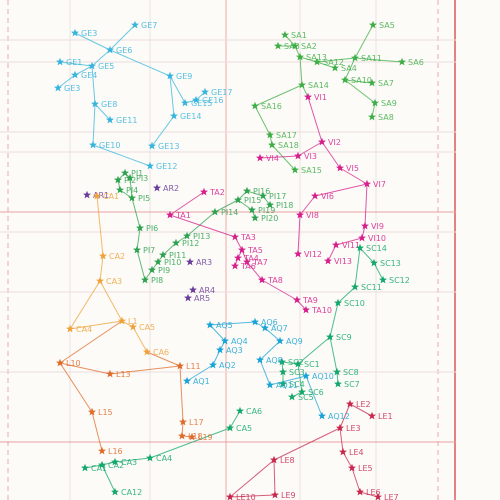  I want to click on star-label: SA17, so click(286, 135).